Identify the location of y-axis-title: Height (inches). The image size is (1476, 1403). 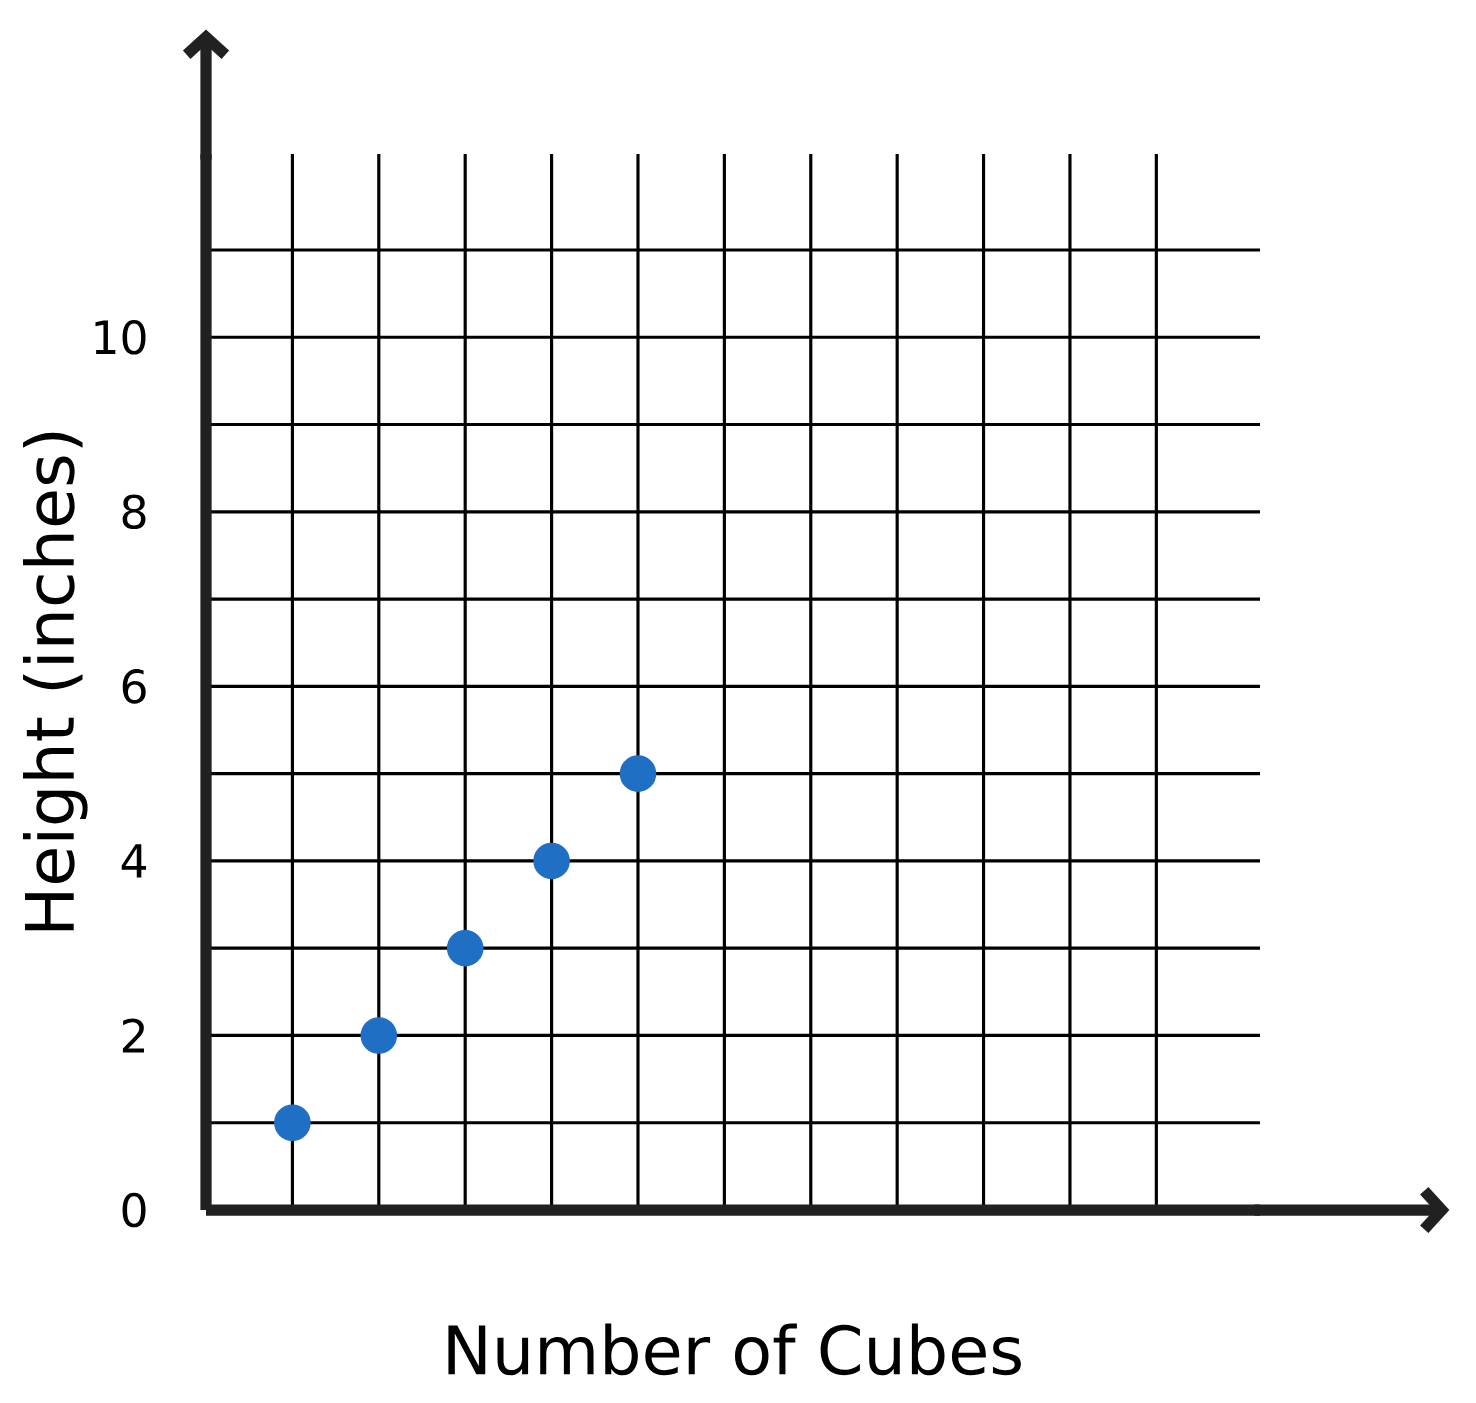
(55, 681).